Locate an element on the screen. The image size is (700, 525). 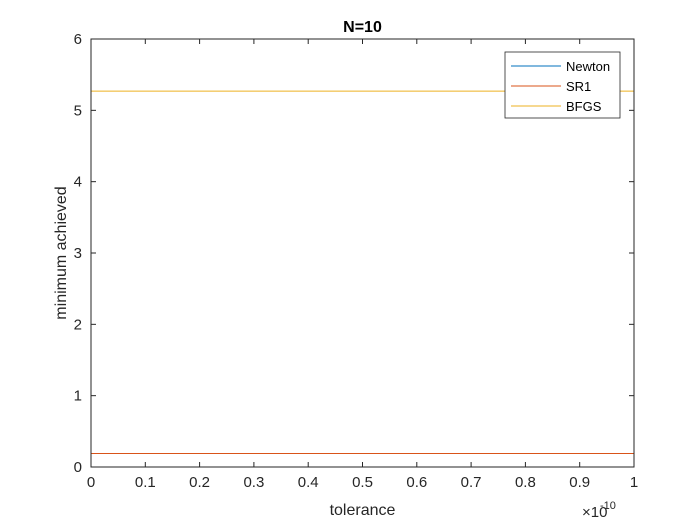
y-tick-label: 0 is located at coordinates (78, 467).